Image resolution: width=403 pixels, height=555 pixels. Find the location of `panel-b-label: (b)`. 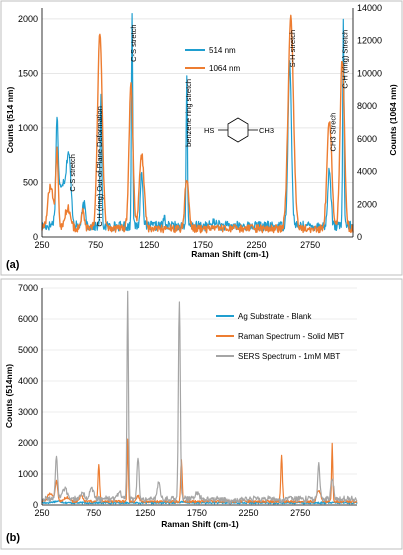

panel-b-label: (b) is located at coordinates (13, 538).